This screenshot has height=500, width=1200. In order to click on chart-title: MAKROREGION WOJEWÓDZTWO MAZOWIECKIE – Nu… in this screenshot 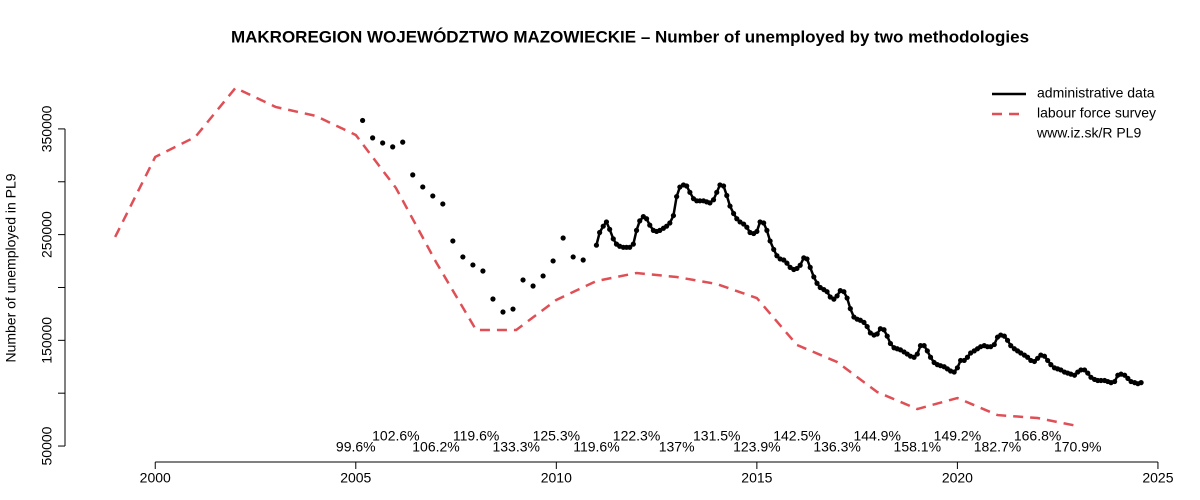, I will do `click(630, 36)`.